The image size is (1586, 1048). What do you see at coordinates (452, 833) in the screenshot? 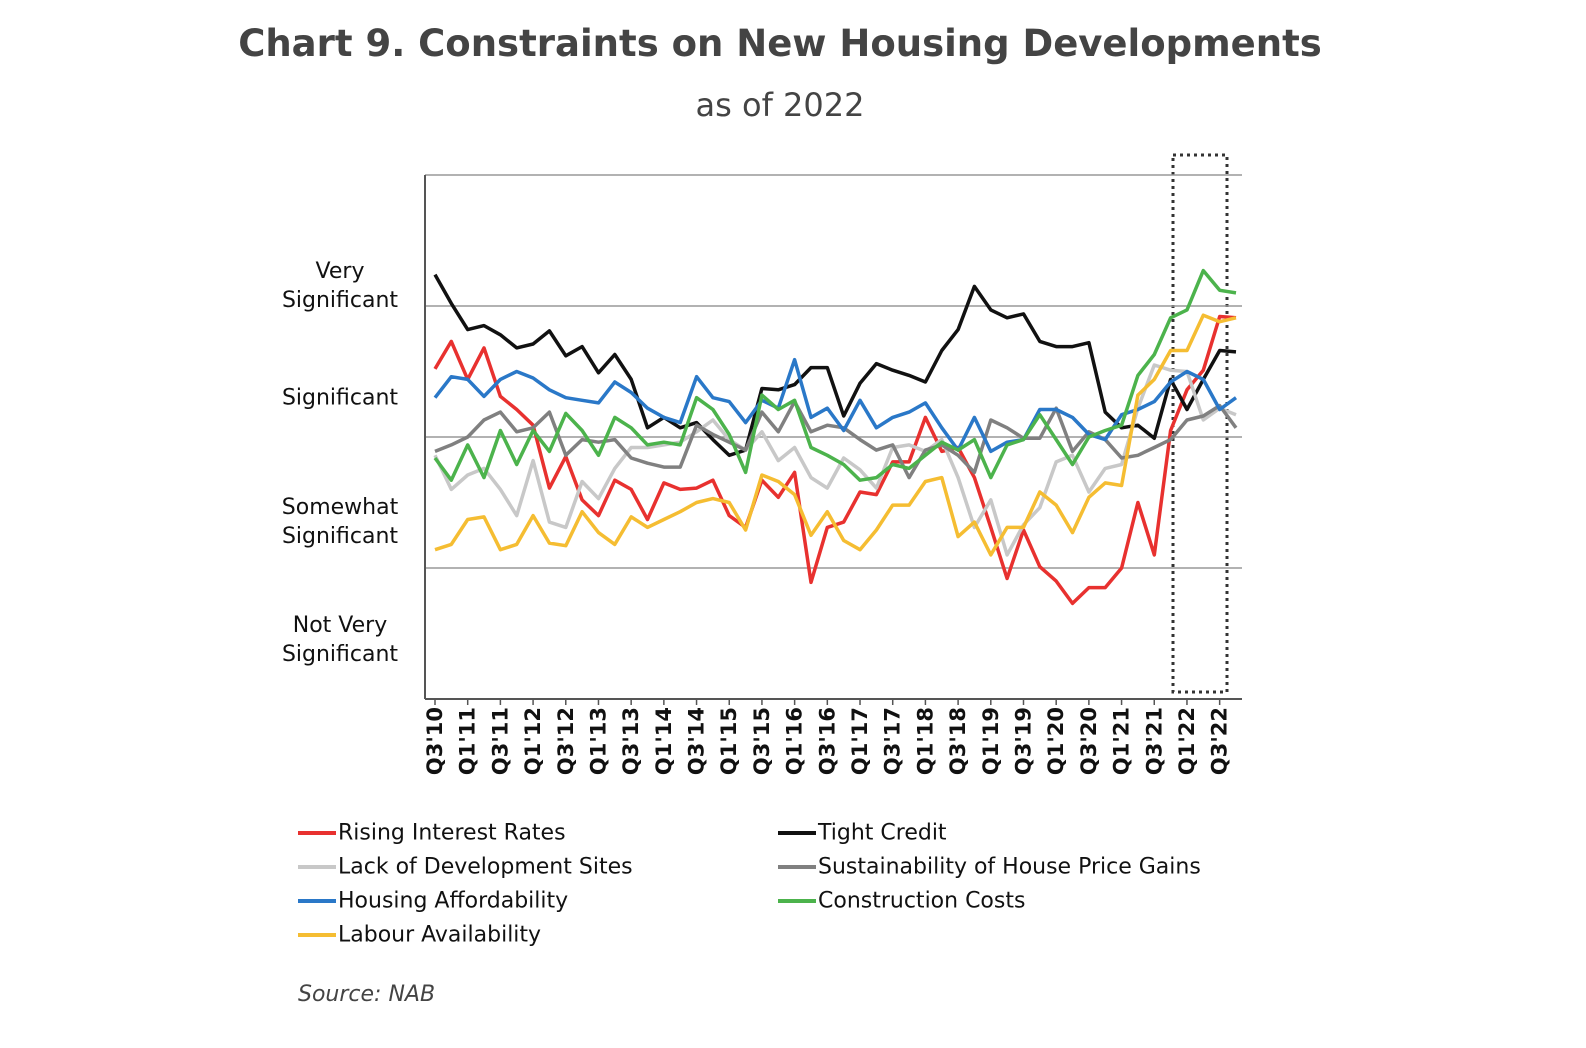
I see `legend-label: Rising Interest Rates` at bounding box center [452, 833].